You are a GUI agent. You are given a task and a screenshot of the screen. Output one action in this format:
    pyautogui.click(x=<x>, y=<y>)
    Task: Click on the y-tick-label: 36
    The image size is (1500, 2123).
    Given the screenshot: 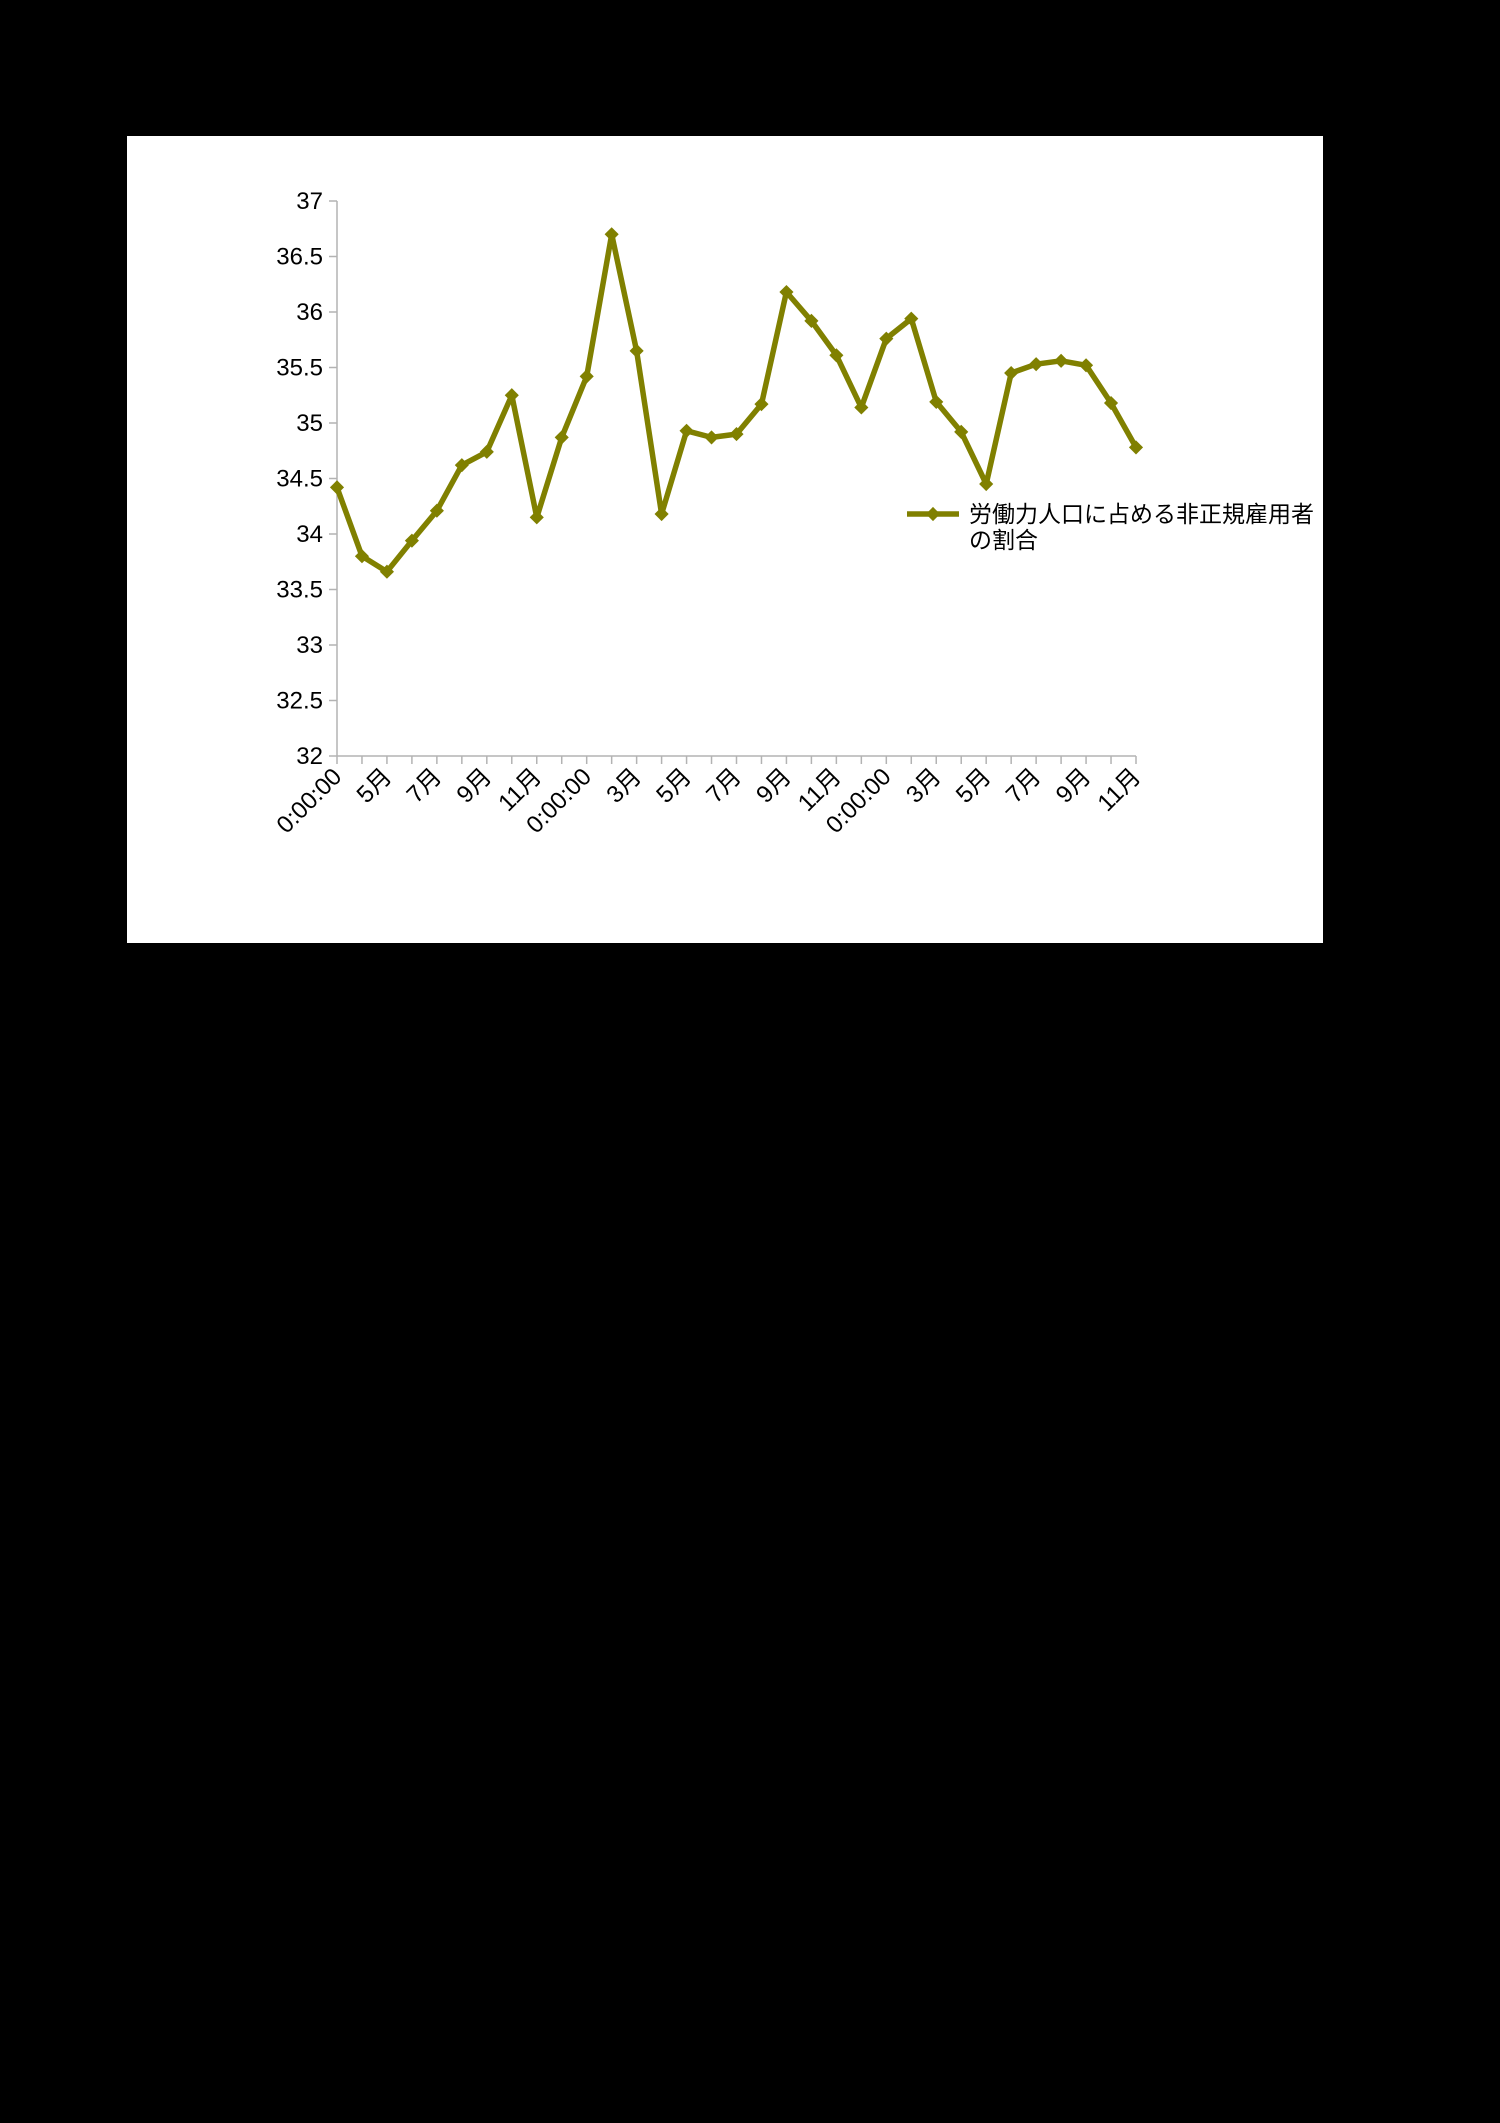 What is the action you would take?
    pyautogui.click(x=309, y=312)
    